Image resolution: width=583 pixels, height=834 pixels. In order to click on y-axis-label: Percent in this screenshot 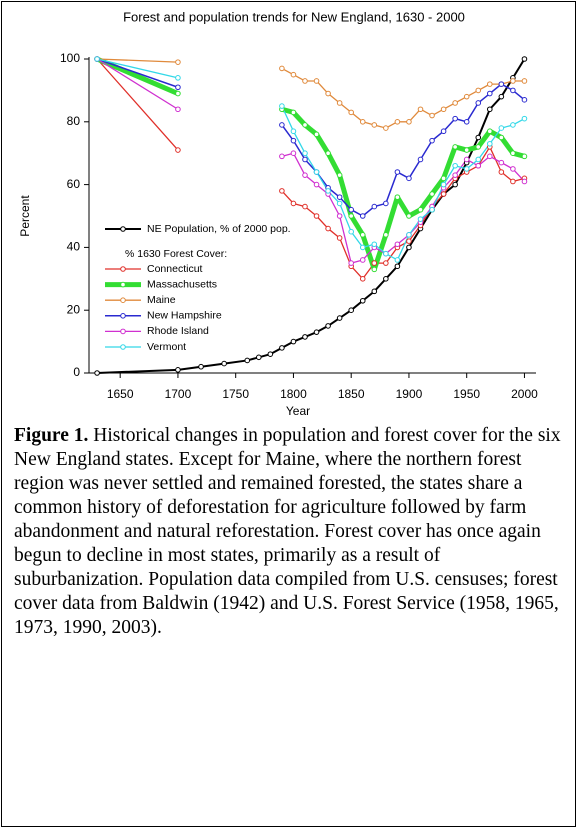, I will do `click(25, 216)`.